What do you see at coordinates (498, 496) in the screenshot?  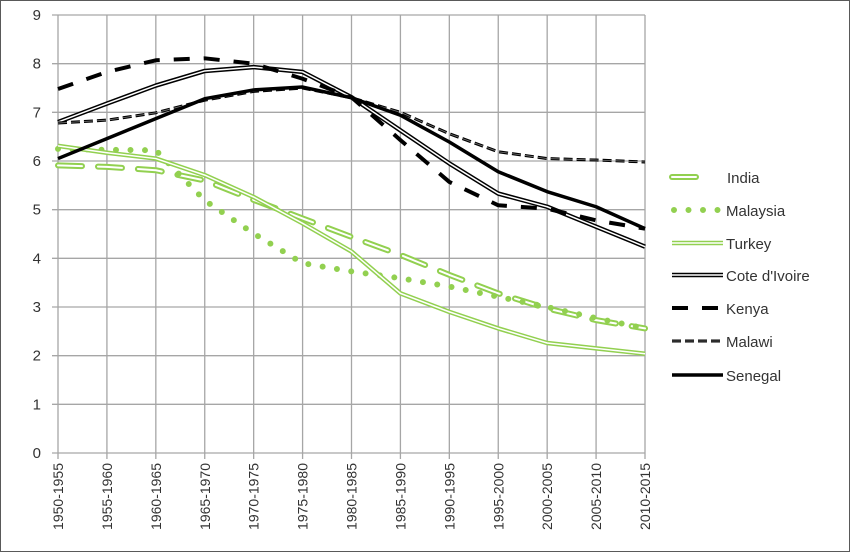 I see `x-tick-label: 1995-2000` at bounding box center [498, 496].